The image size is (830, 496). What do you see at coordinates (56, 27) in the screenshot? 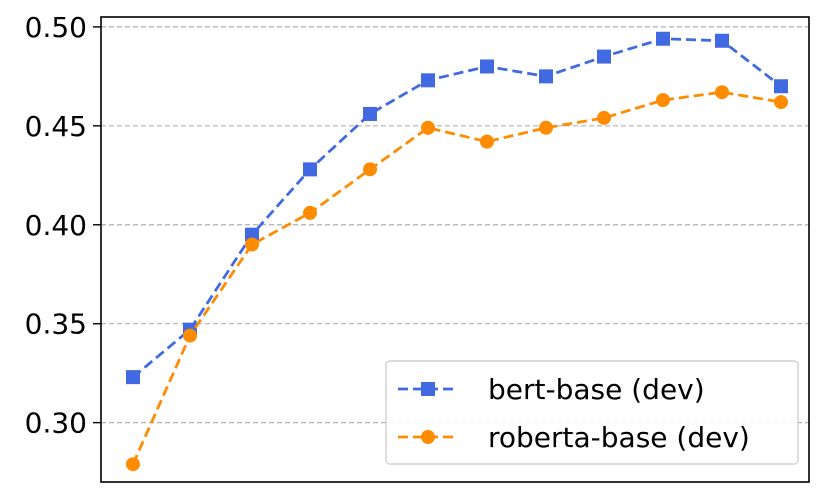
I see `y-tick-label: 0.50` at bounding box center [56, 27].